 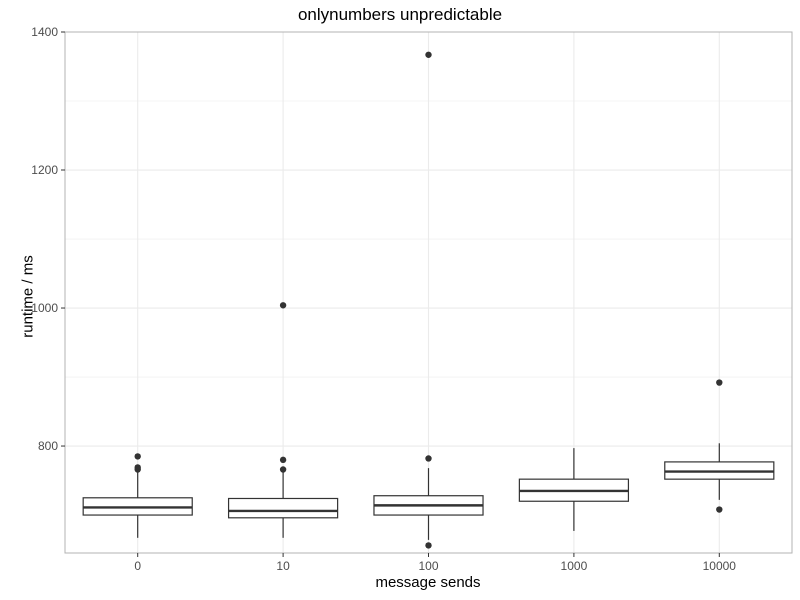 I want to click on y-axis-label: runtime / ms, so click(x=28, y=296).